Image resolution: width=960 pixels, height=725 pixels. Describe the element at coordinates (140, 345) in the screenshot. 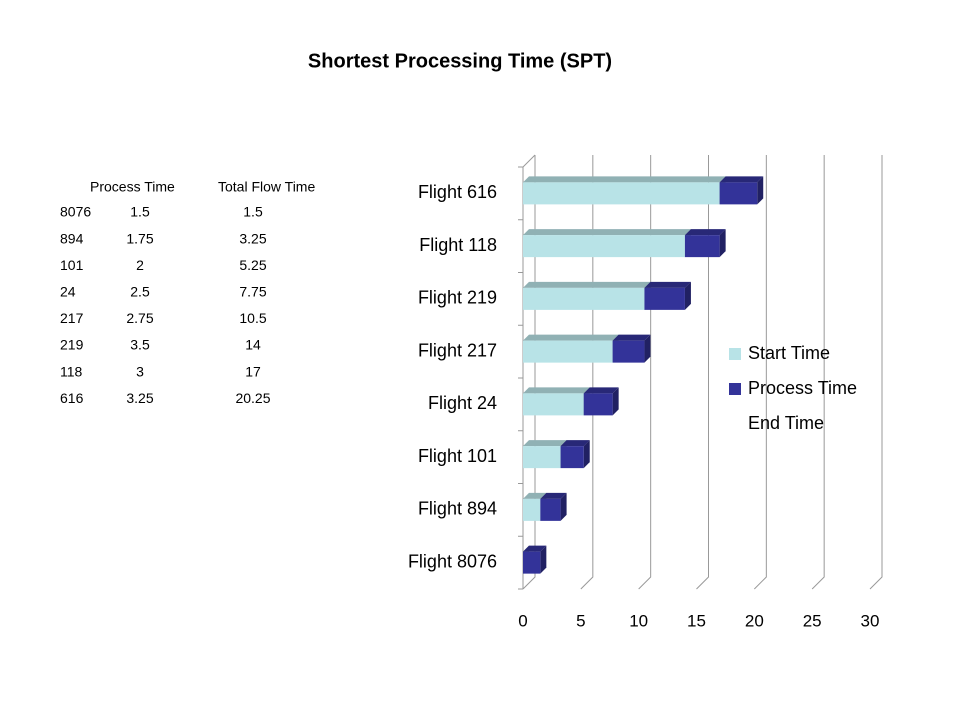

I see `table-cell: 3.5` at that location.